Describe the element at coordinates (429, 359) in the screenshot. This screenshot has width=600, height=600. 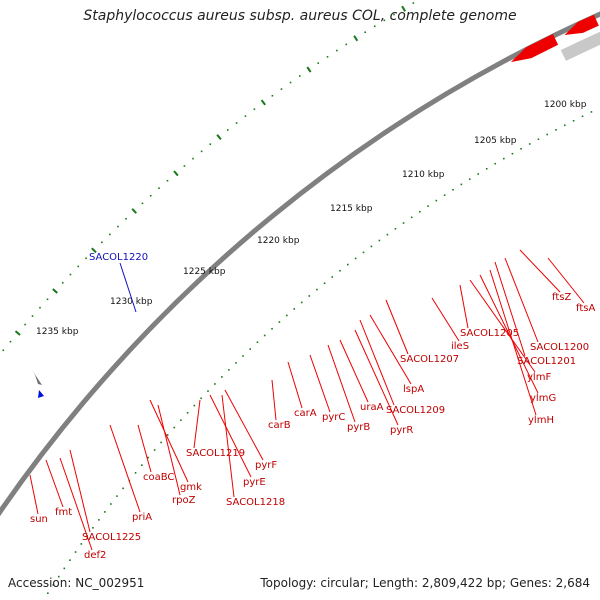
I see `gene-label: SACOL1207` at that location.